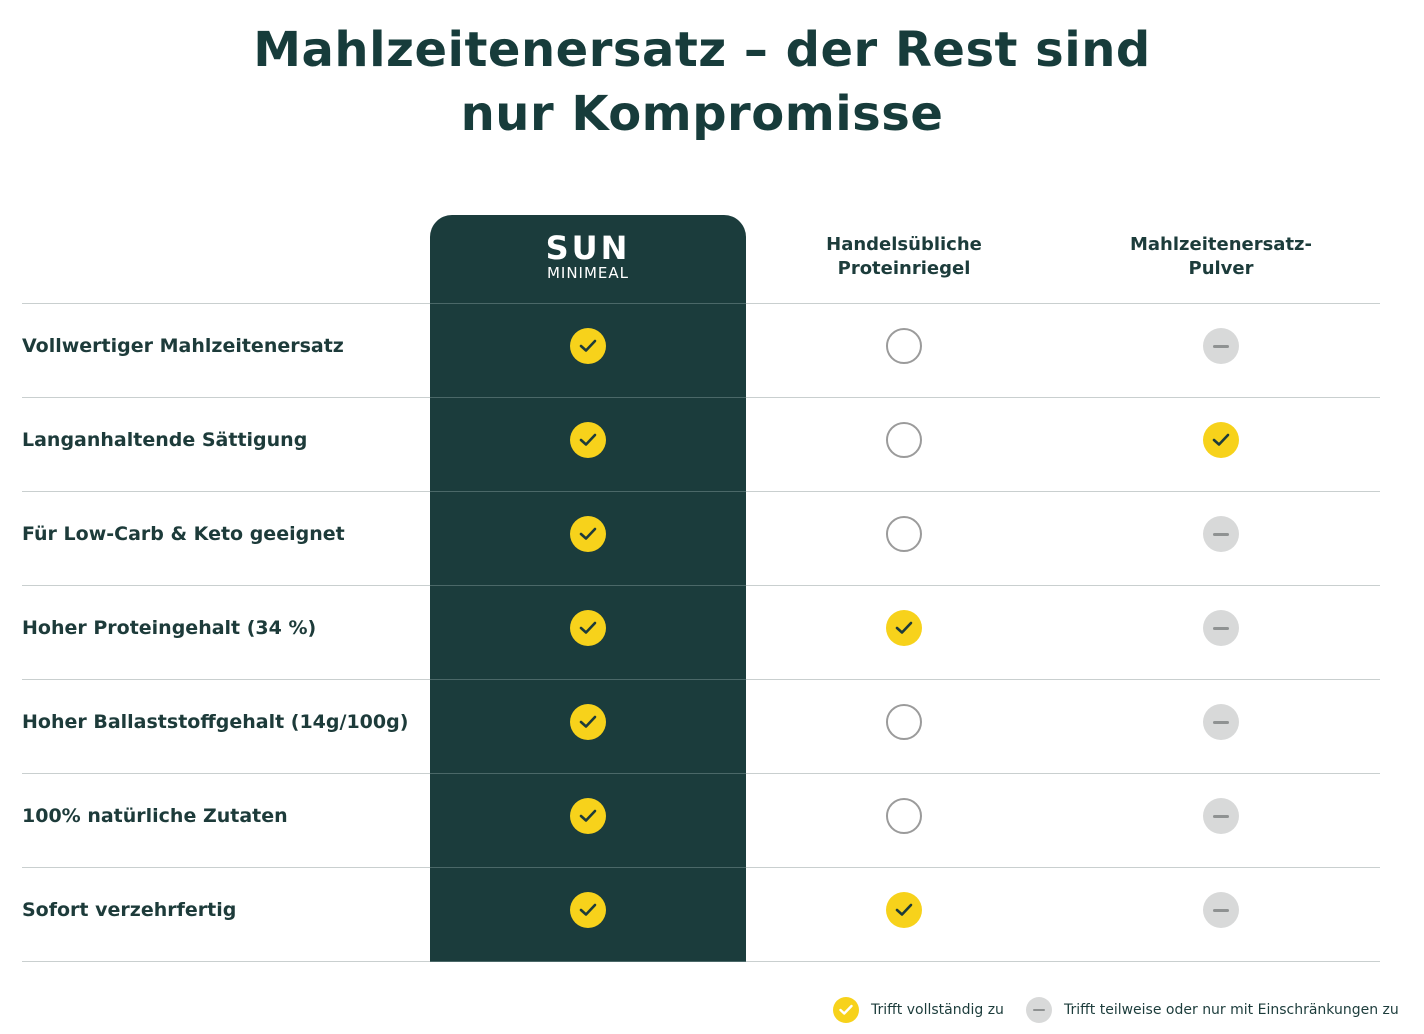  I want to click on page-title-line-1: Mahlzeitenersatz – der Rest sind, so click(702, 50).